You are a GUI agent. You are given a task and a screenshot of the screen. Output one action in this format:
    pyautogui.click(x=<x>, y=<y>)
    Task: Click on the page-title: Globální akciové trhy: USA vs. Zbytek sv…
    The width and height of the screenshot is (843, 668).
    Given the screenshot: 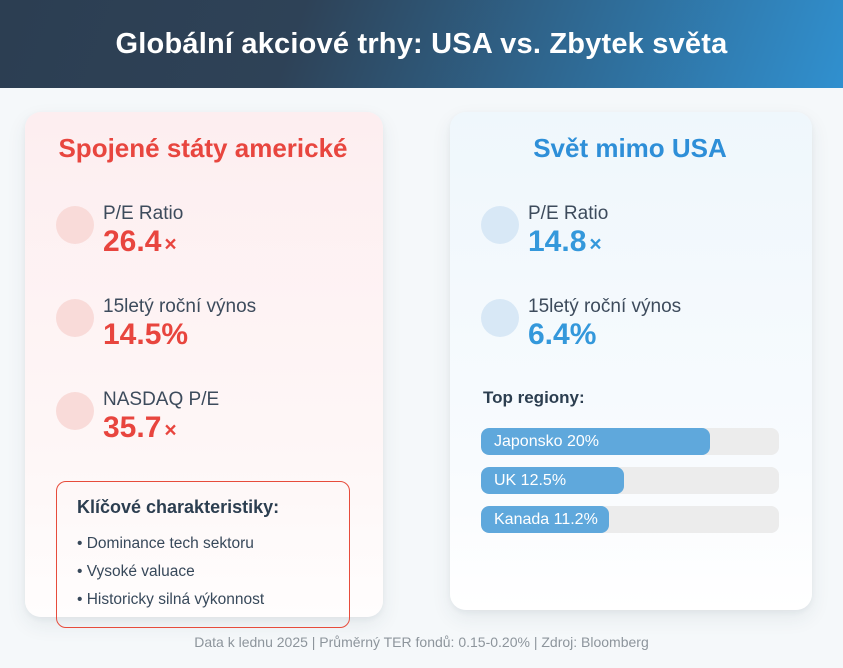 What is the action you would take?
    pyautogui.click(x=421, y=43)
    